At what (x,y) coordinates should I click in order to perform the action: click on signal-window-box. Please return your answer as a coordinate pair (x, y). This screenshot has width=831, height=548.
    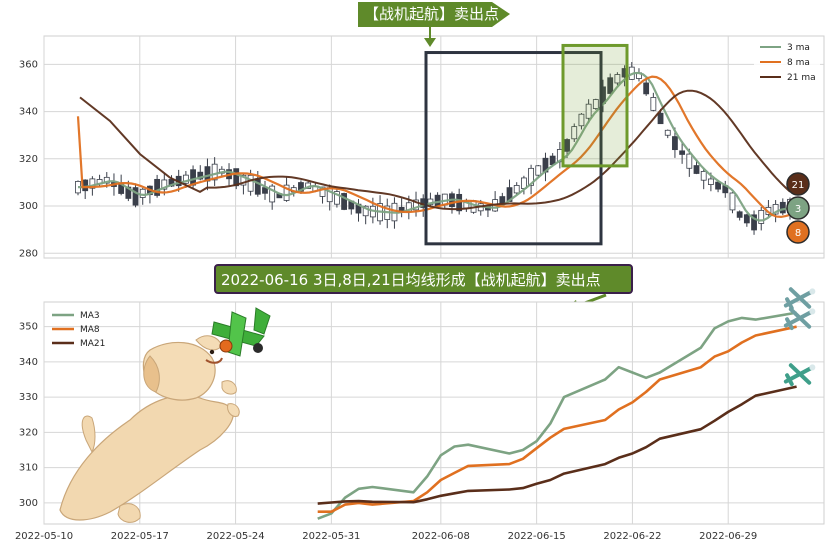
    Looking at the image, I should click on (513, 148).